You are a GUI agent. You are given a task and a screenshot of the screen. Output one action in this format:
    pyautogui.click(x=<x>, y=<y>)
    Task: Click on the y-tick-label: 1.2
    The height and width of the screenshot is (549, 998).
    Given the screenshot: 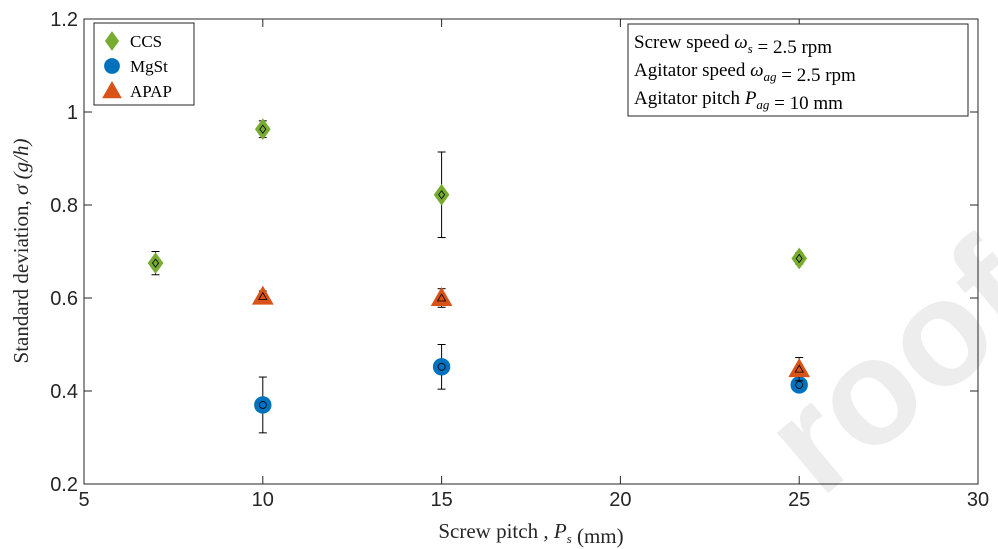 What is the action you would take?
    pyautogui.click(x=64, y=20)
    